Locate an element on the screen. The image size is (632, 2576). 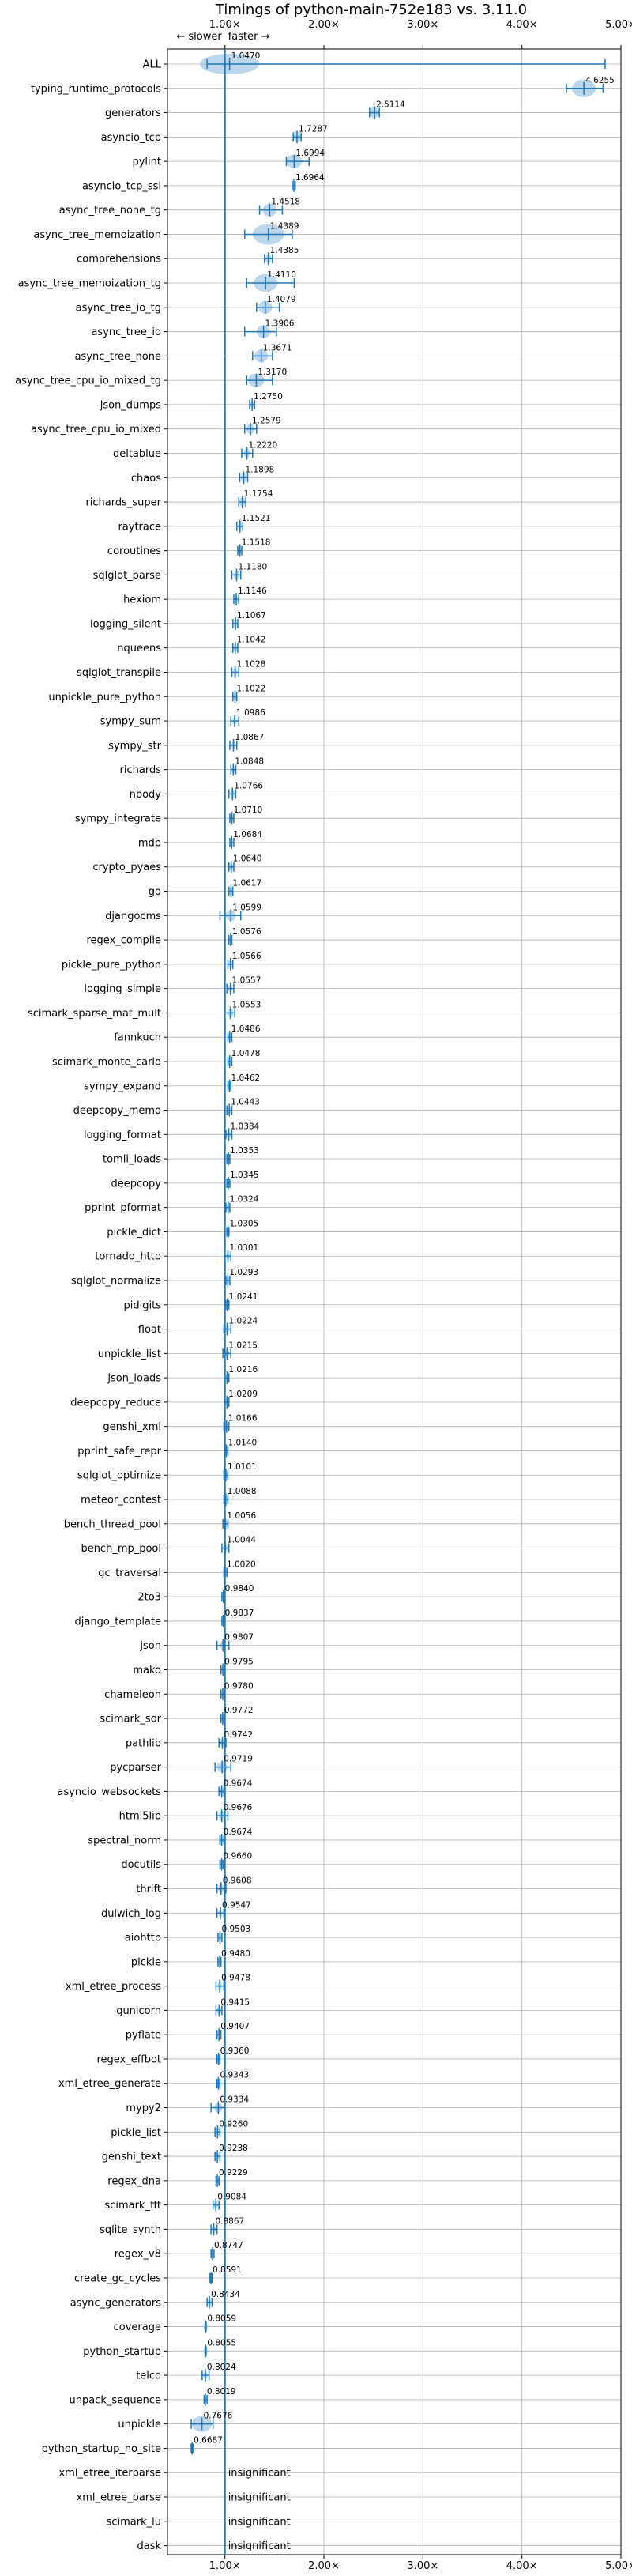
value-label-telco: 0.8024 is located at coordinates (221, 2367).